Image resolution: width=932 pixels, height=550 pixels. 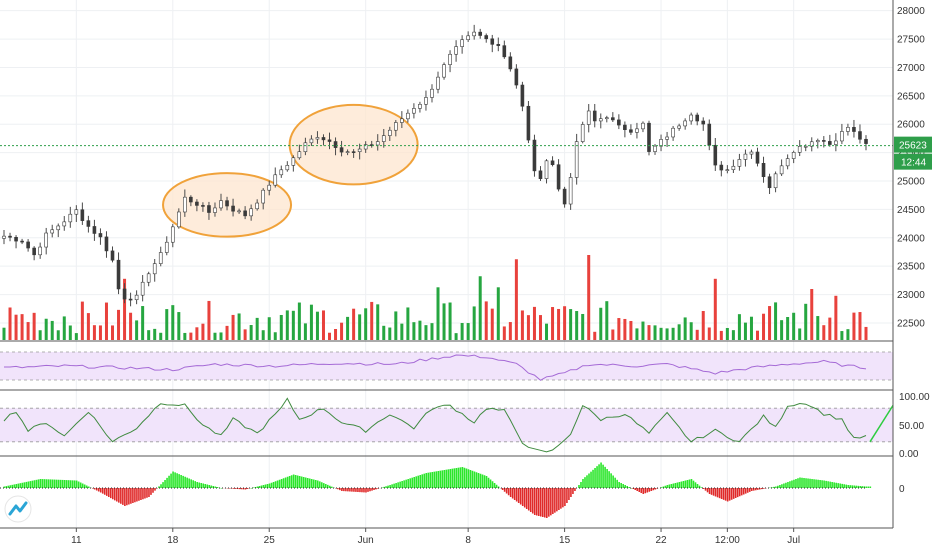 What do you see at coordinates (911, 153) in the screenshot?
I see `price-tick-label: 25500` at bounding box center [911, 153].